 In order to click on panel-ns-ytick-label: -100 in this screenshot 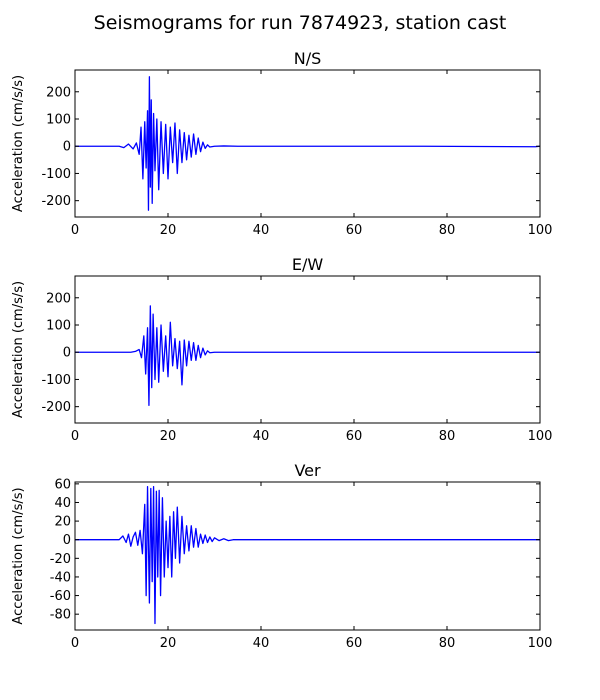, I will do `click(56, 174)`.